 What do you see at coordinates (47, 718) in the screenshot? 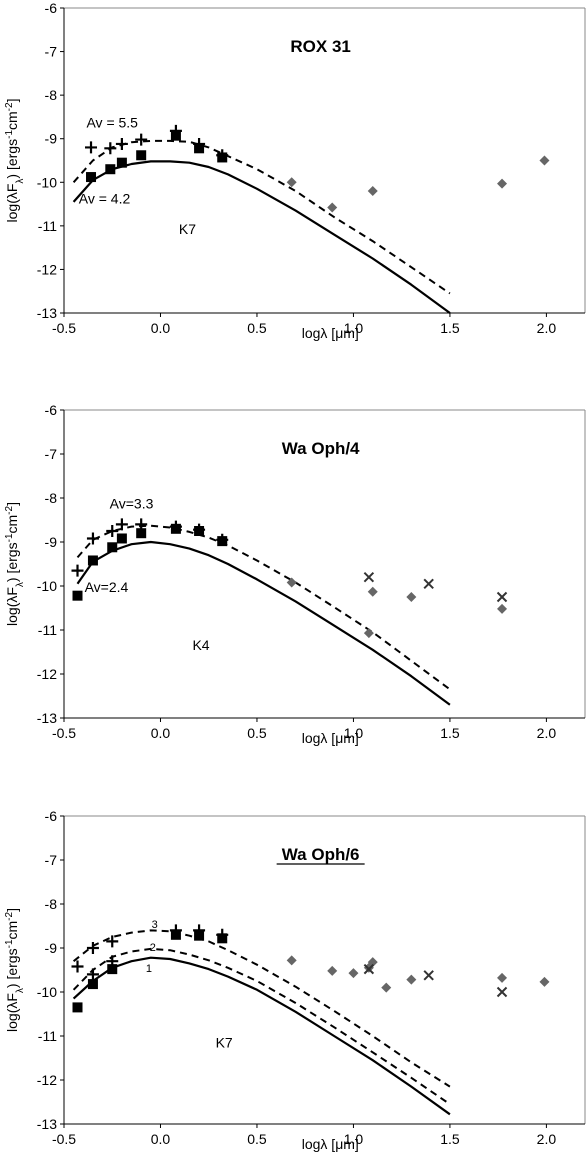
I see `panel-2-y-tick-label: -13` at bounding box center [47, 718].